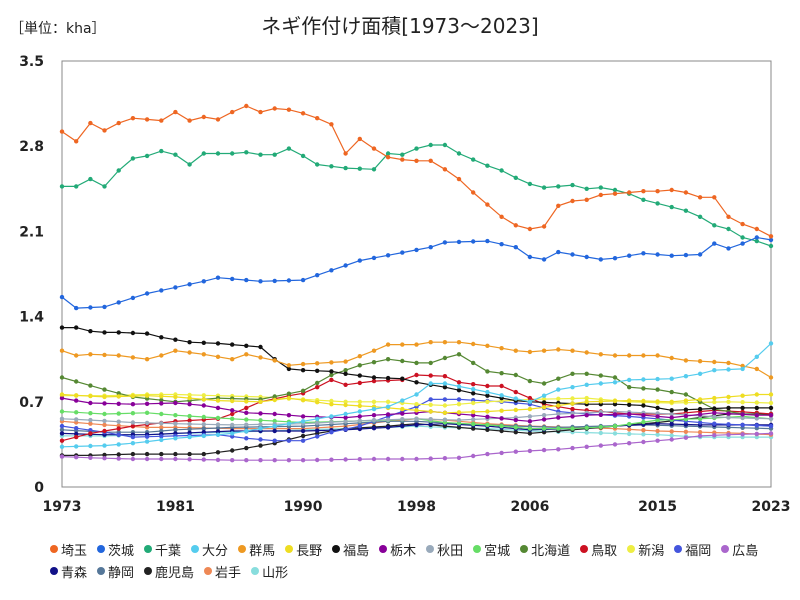 The height and width of the screenshot is (600, 800). I want to click on legend-label: 山形, so click(275, 573).